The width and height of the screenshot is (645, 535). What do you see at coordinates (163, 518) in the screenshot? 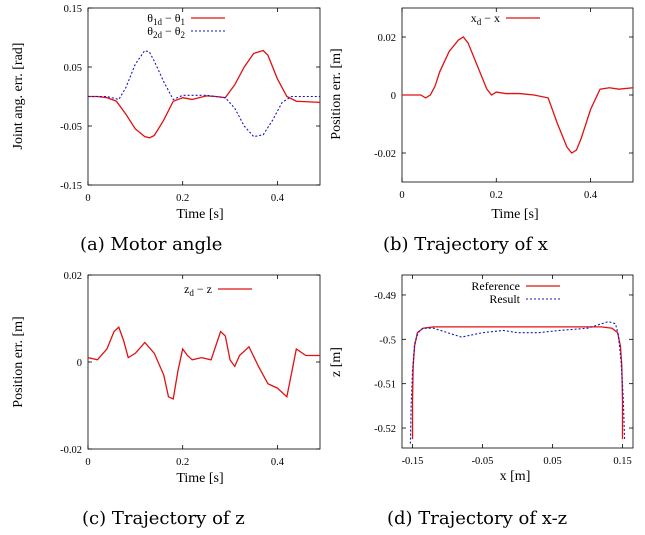
I see `subfigure-caption: (c) Trajectory of z` at bounding box center [163, 518].